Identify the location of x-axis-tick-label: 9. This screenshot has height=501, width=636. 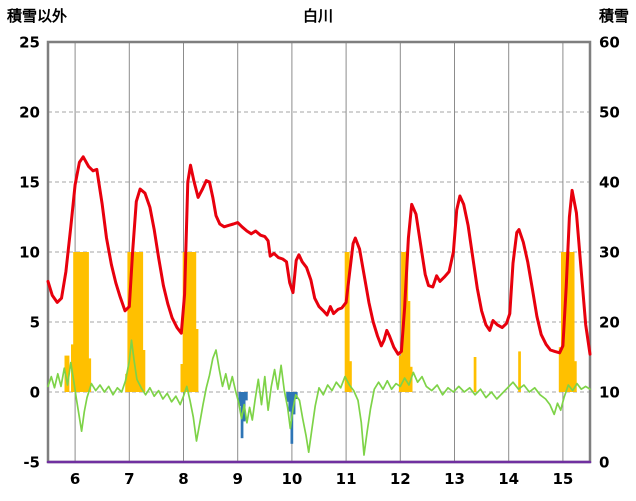
(237, 479).